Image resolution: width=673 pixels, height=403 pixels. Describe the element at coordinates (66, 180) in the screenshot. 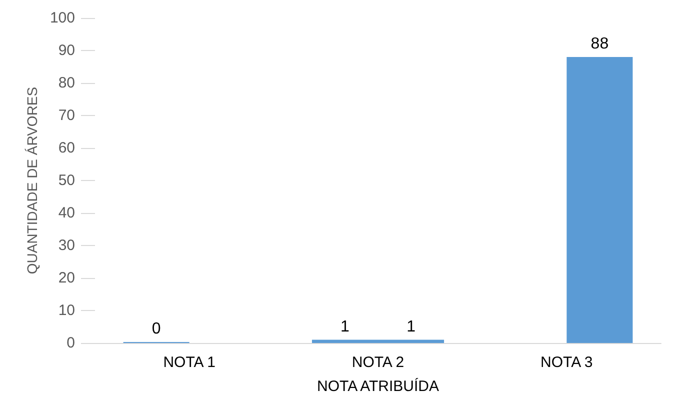

I see `y-tick-label: 50` at that location.